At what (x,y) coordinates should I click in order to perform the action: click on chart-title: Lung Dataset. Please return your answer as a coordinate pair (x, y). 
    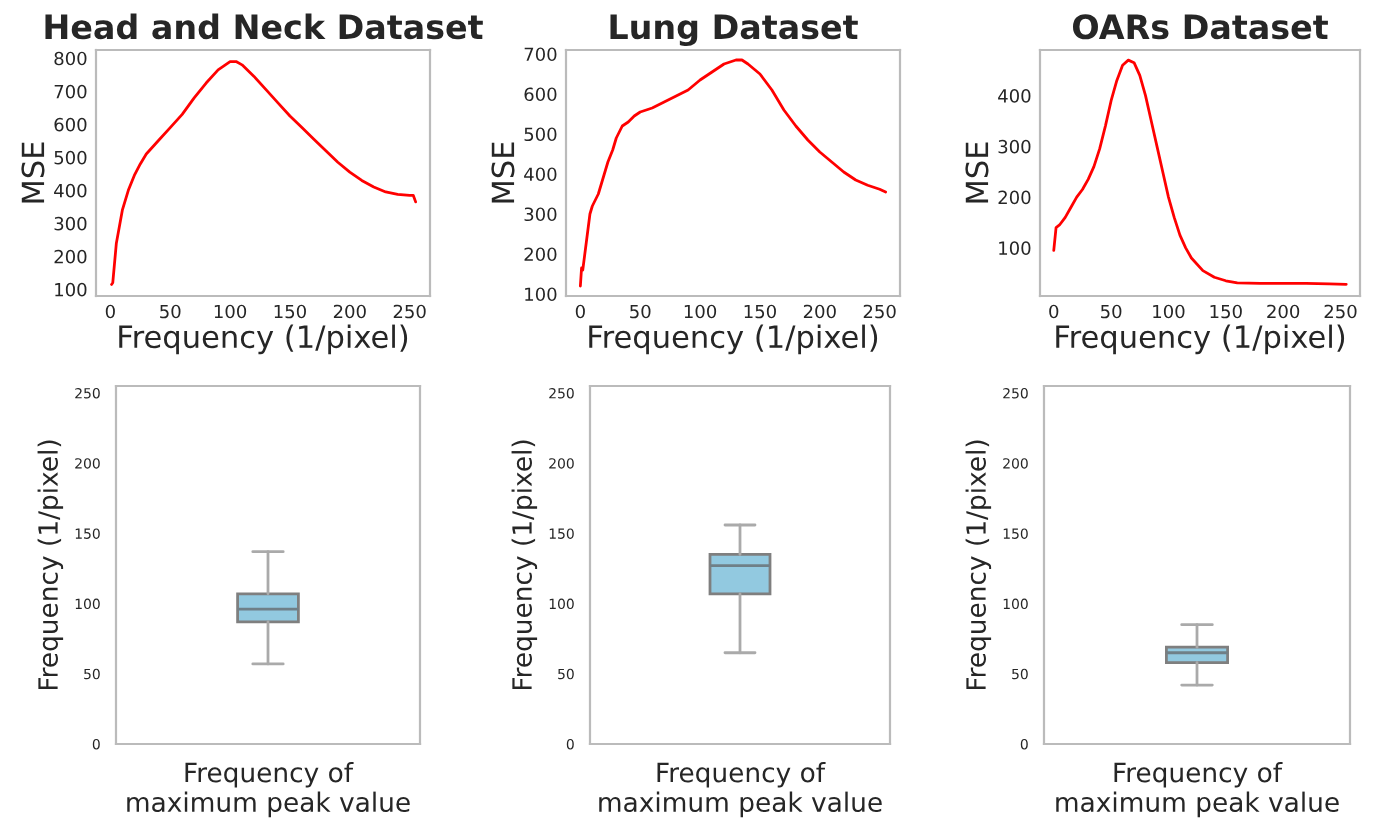
    Looking at the image, I should click on (734, 30).